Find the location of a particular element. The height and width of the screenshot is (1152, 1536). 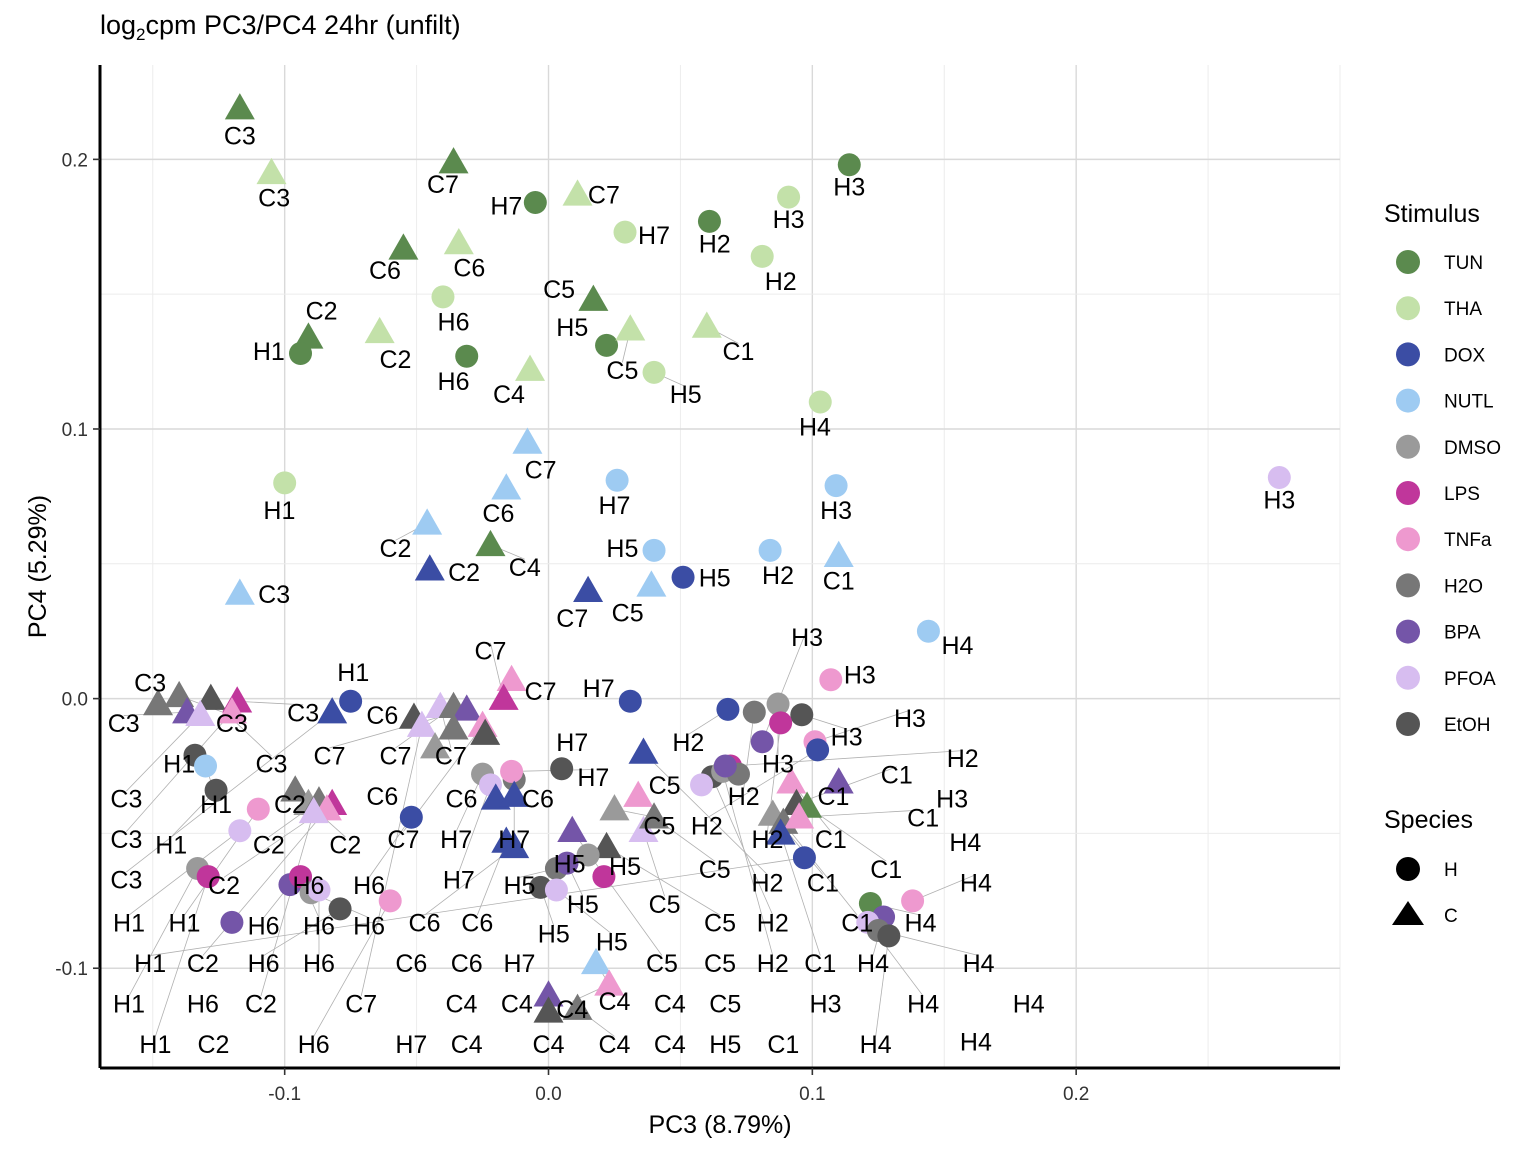

legend-swatch-etoh is located at coordinates (1408, 724).